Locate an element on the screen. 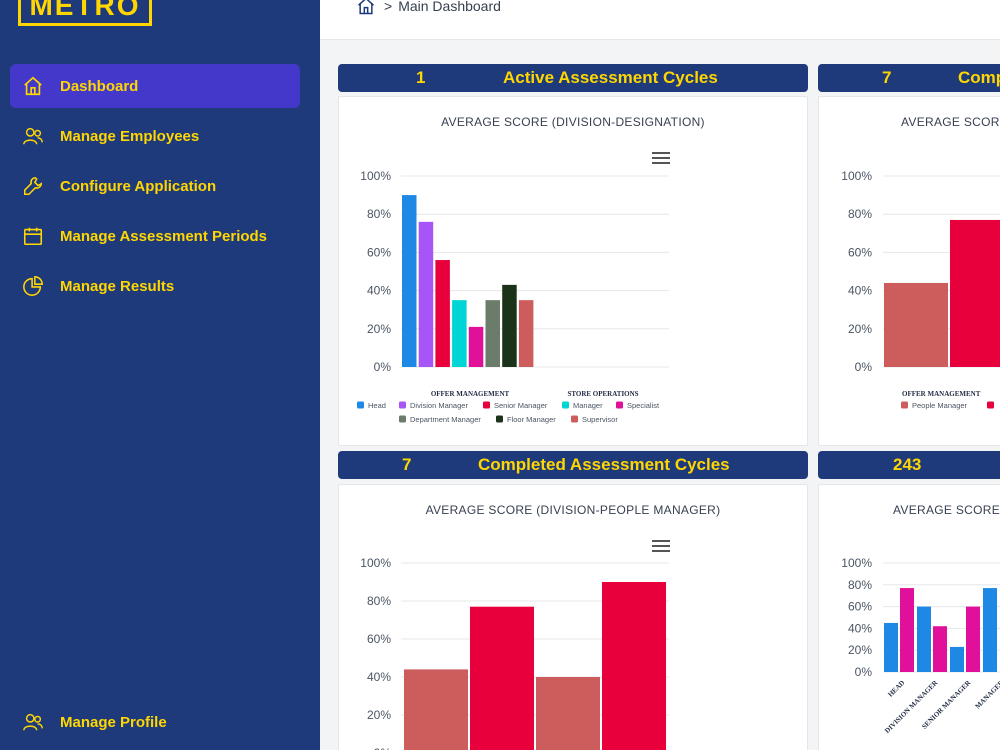  legend-label: Floor Manager is located at coordinates (531, 419).